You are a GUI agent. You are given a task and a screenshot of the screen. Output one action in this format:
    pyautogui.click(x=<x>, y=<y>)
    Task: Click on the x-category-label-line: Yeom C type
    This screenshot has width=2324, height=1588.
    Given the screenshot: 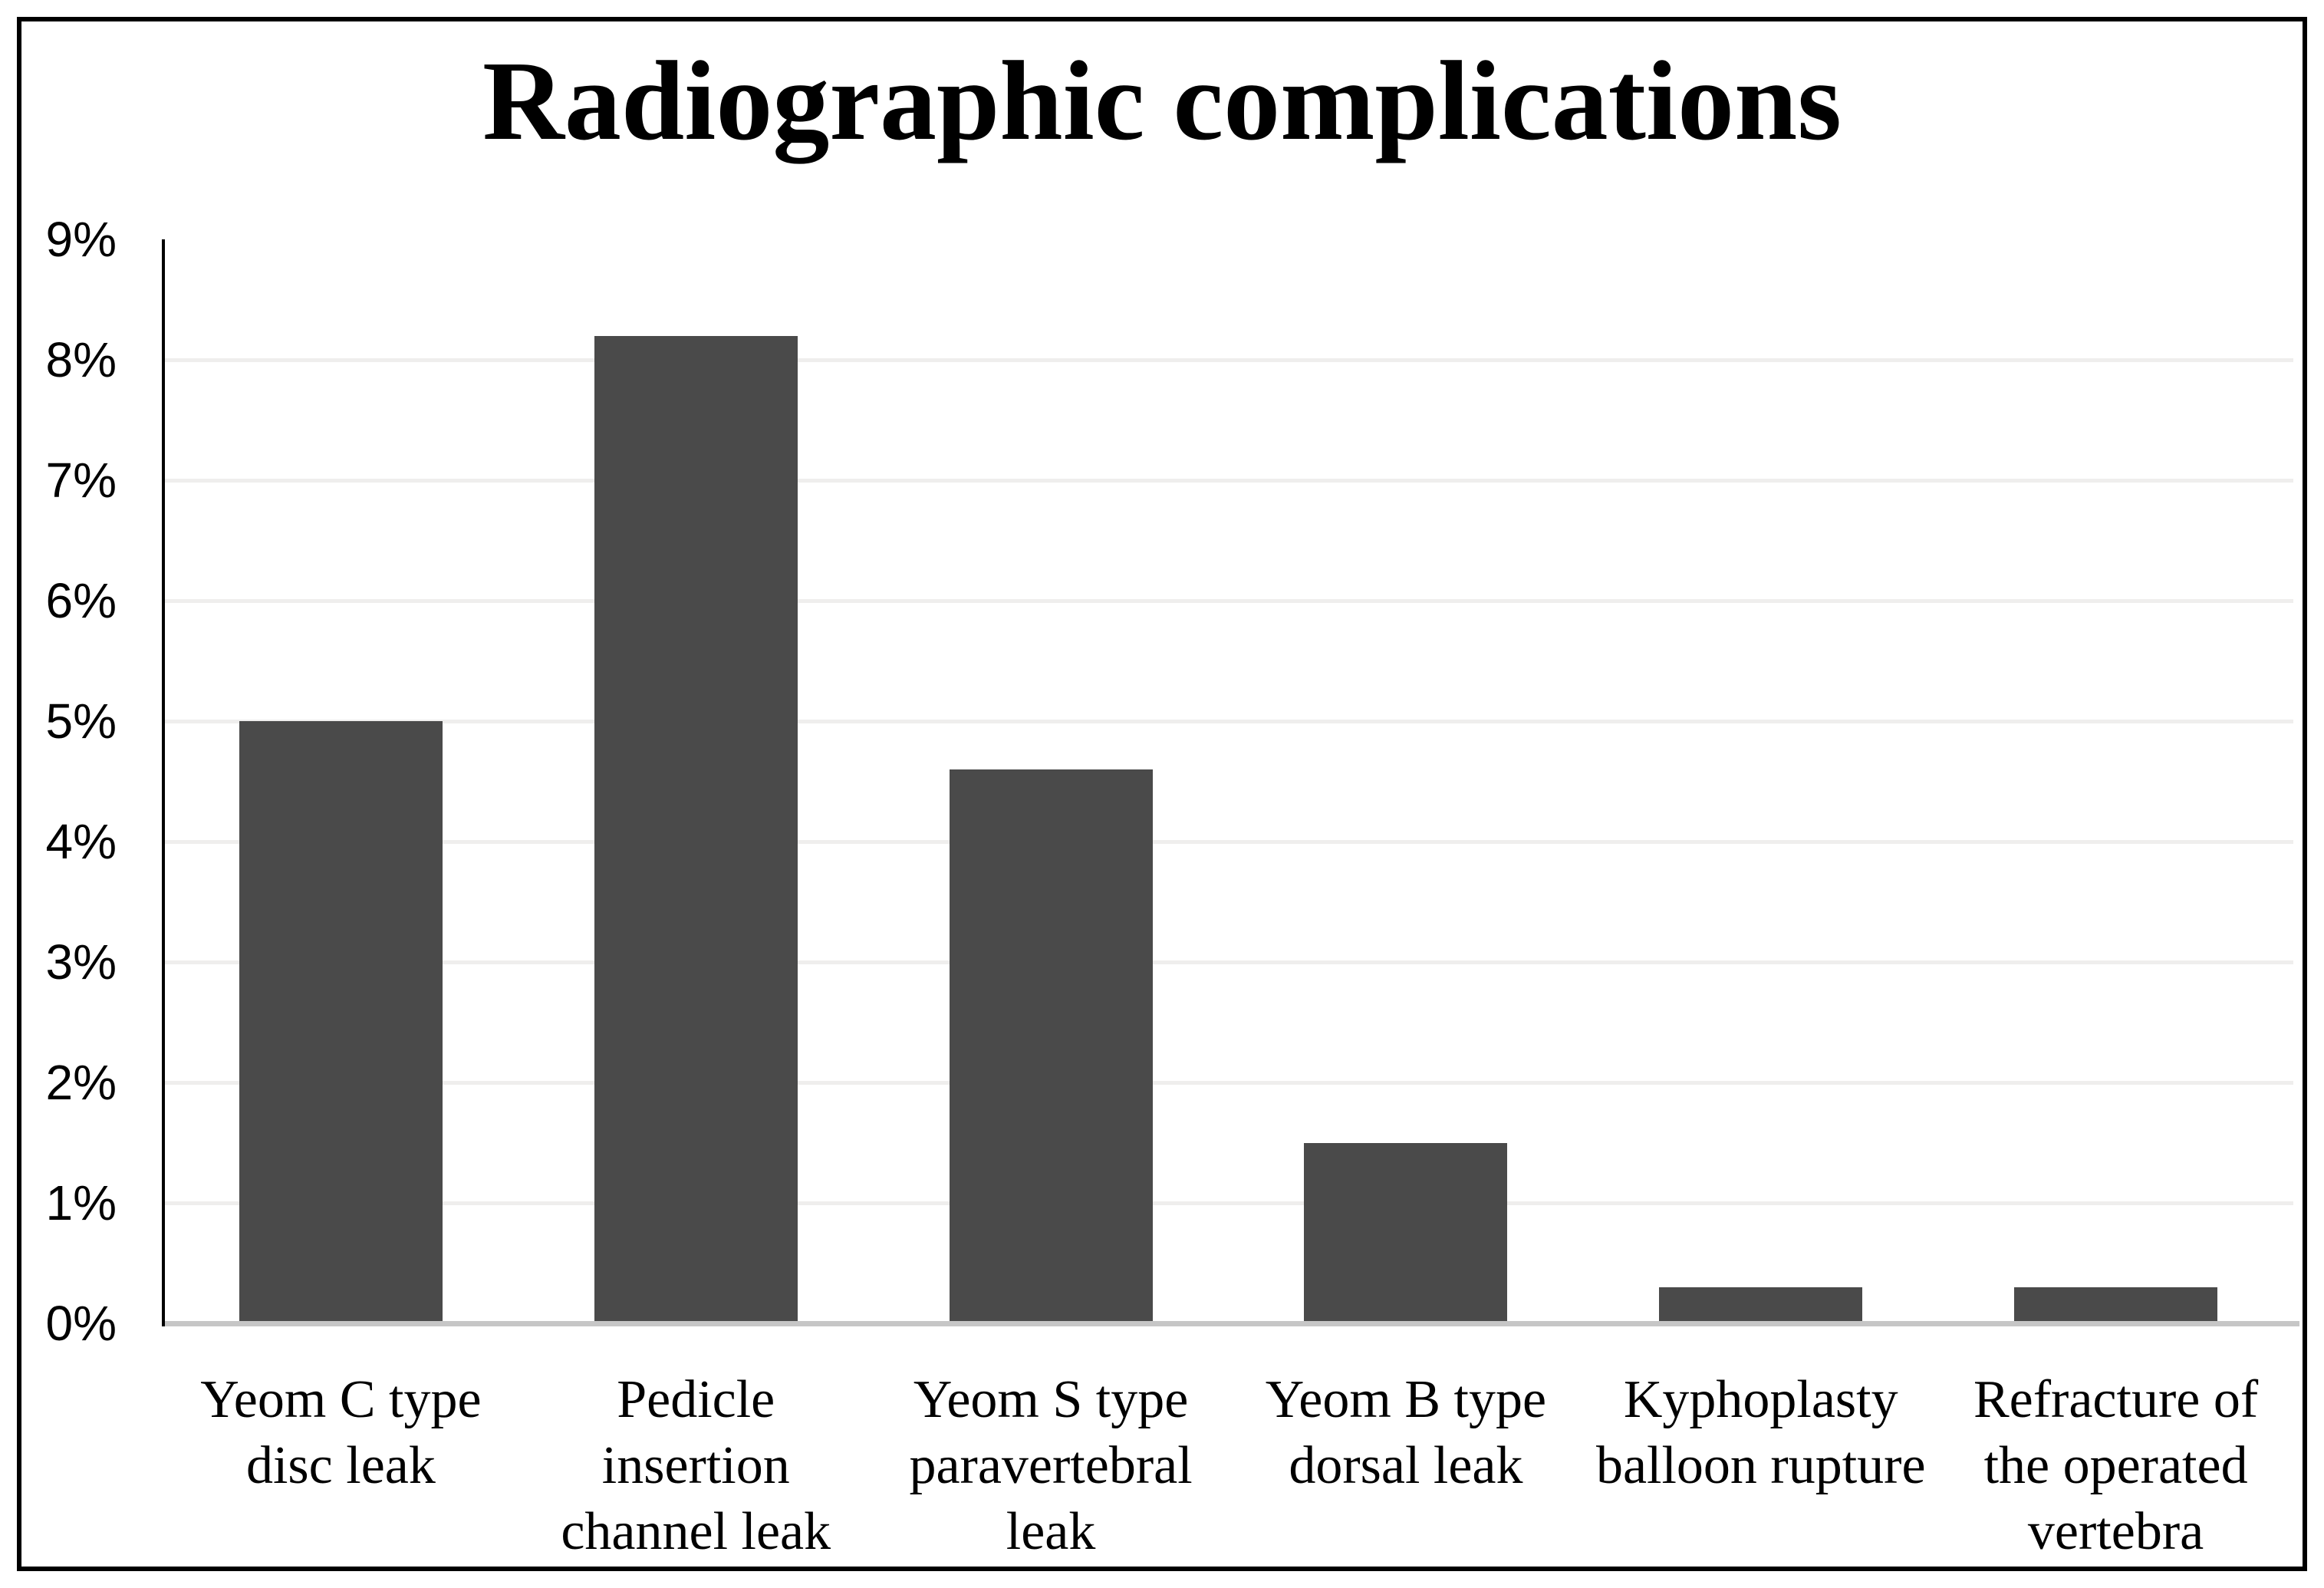 What is the action you would take?
    pyautogui.click(x=341, y=1399)
    